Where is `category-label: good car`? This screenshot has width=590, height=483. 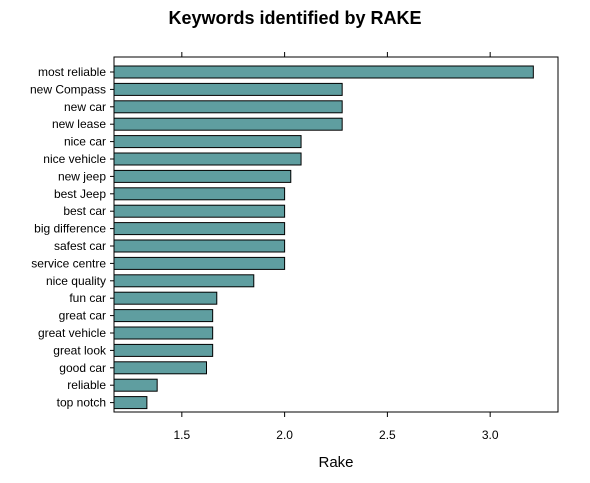 category-label: good car is located at coordinates (82, 368).